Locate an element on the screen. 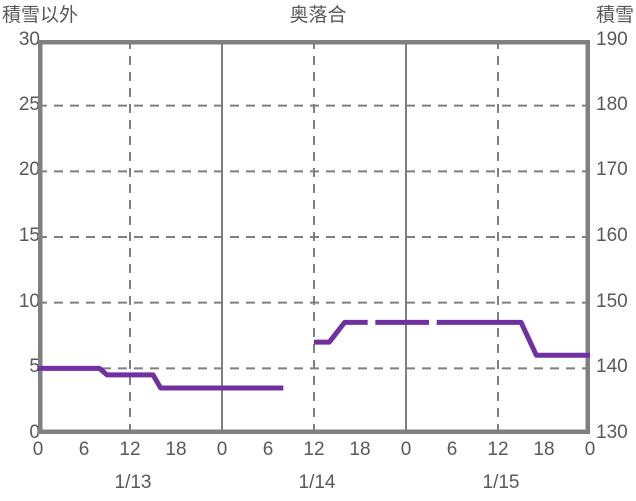  x-axis-day-label: 1/14 is located at coordinates (317, 482).